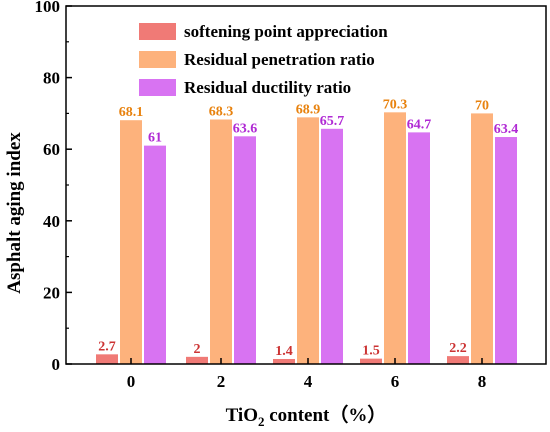 This screenshot has width=550, height=432. I want to click on data-label-1-6: 1.5, so click(371, 351).